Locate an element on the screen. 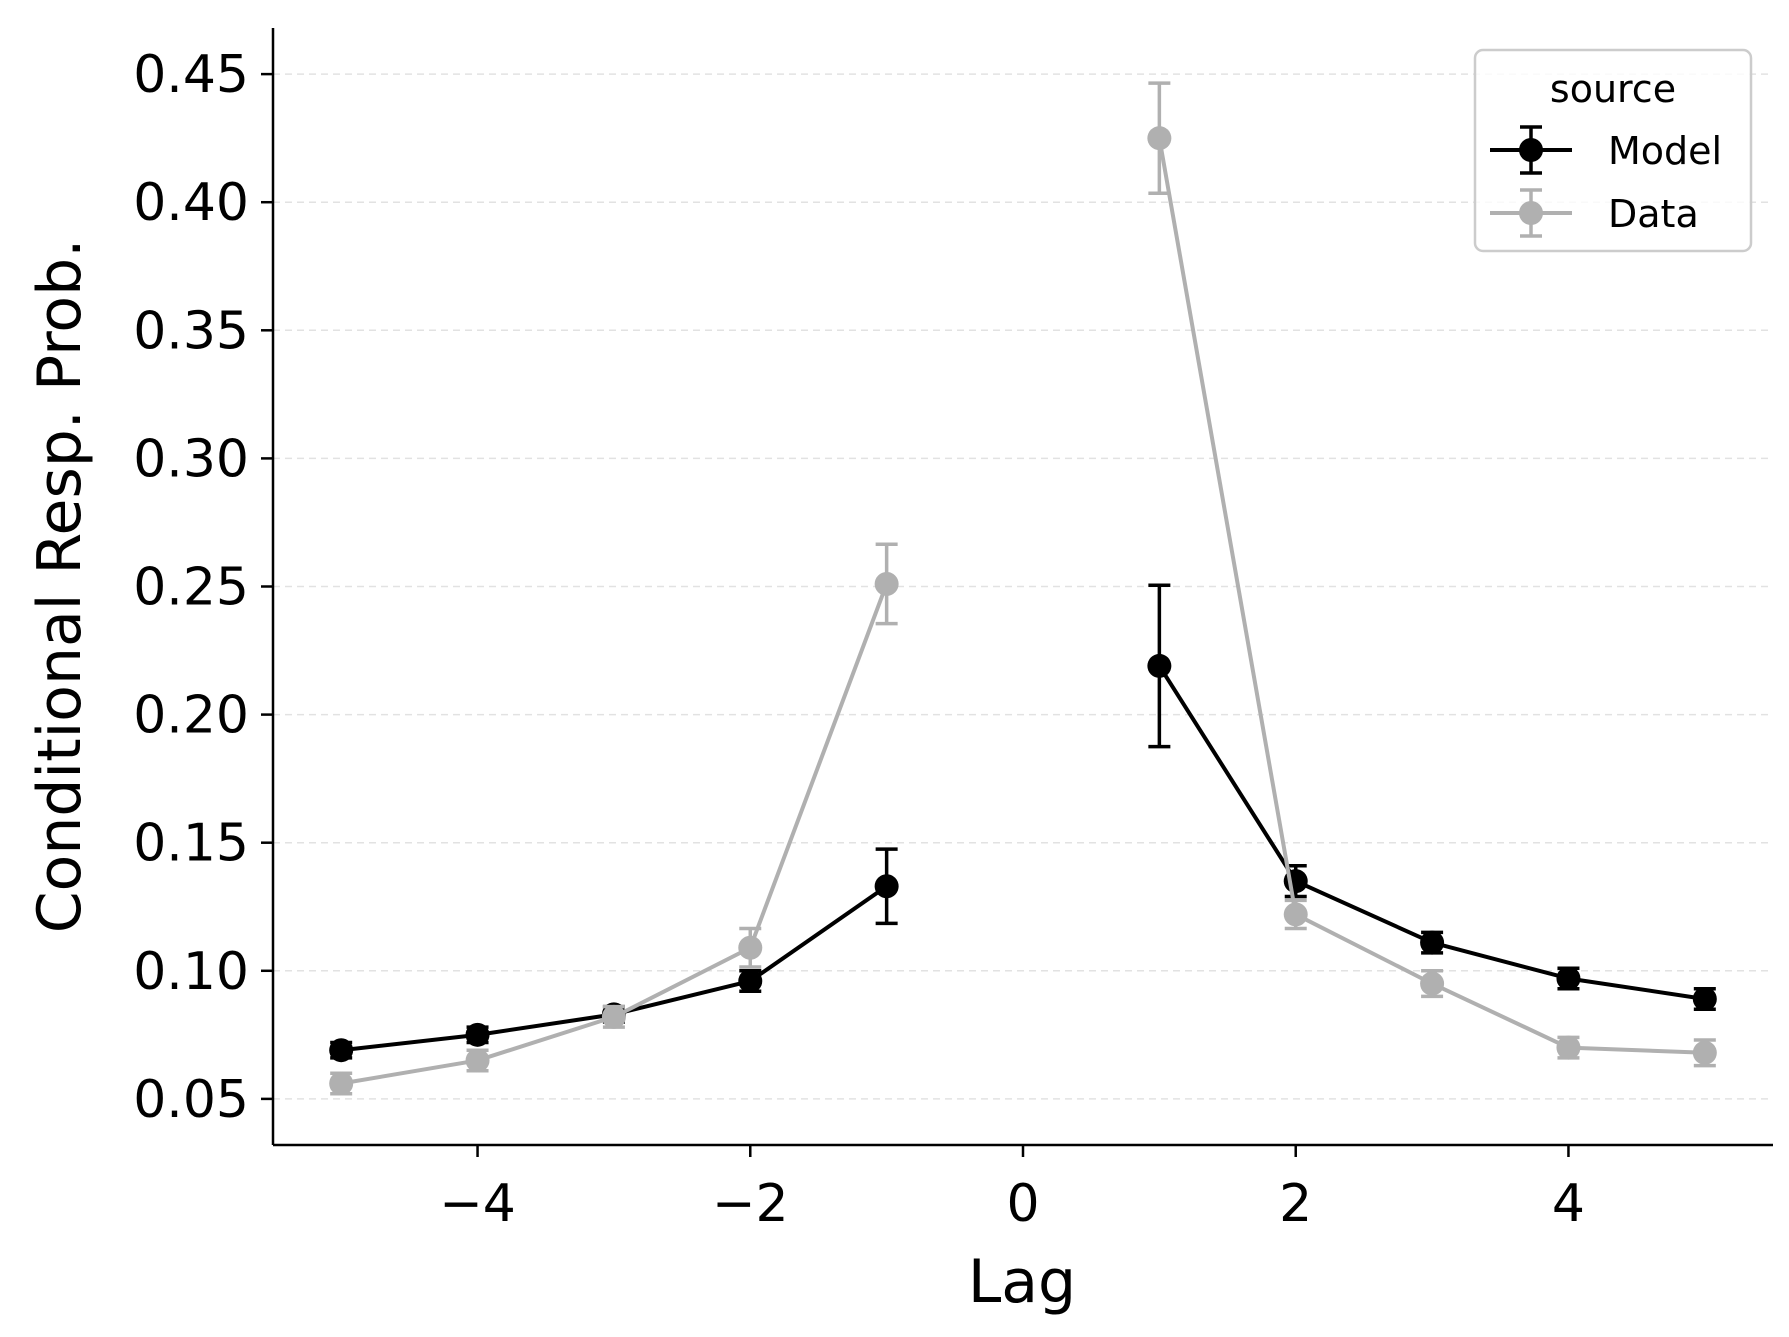 Image resolution: width=1789 pixels, height=1337 pixels. y-tick-label: 0.45 is located at coordinates (191, 75).